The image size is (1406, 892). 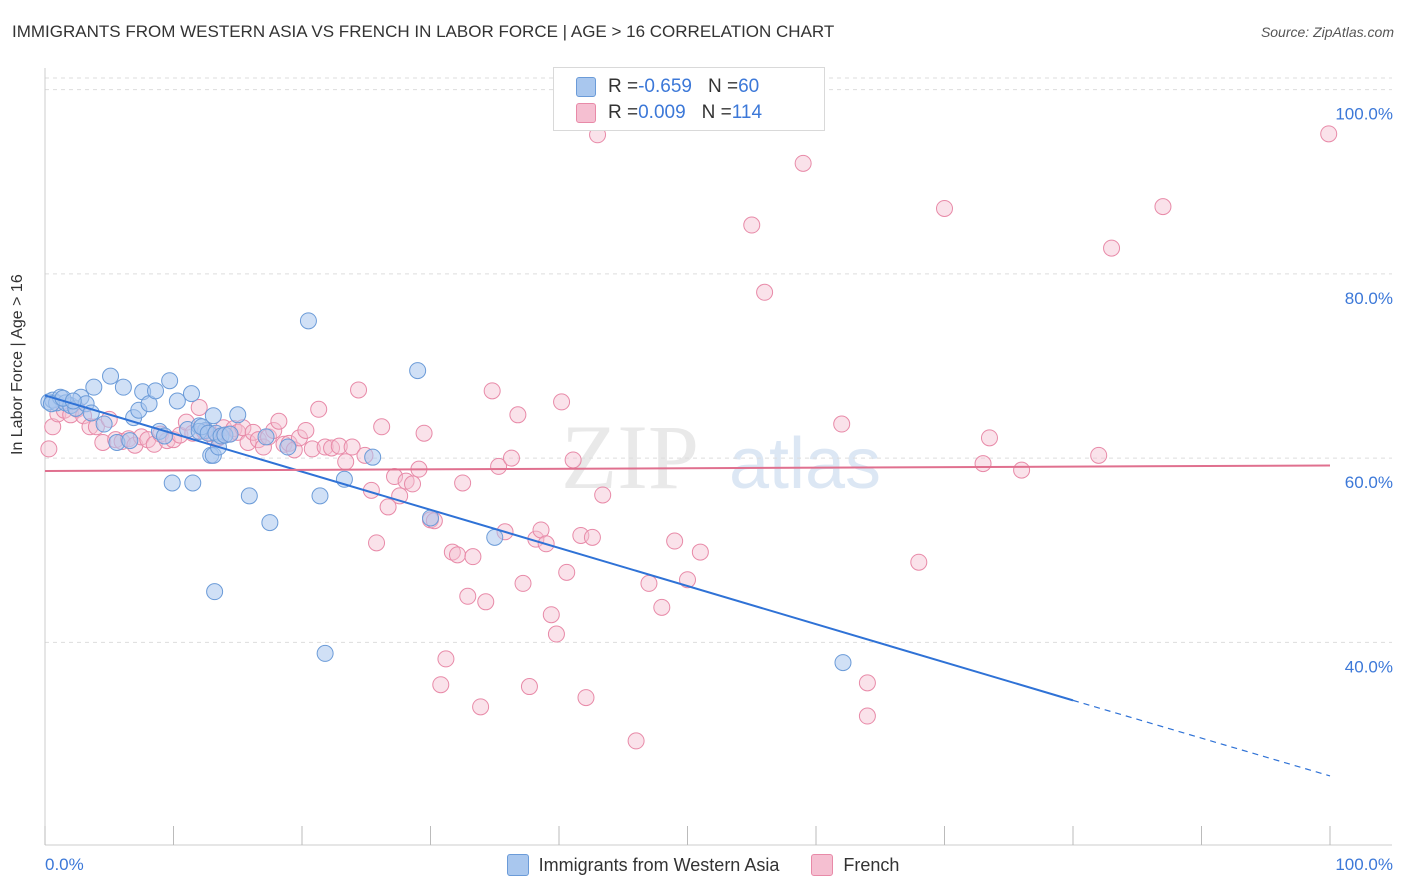 What do you see at coordinates (1201, 738) in the screenshot?
I see `trendline-western-asia-extension` at bounding box center [1201, 738].